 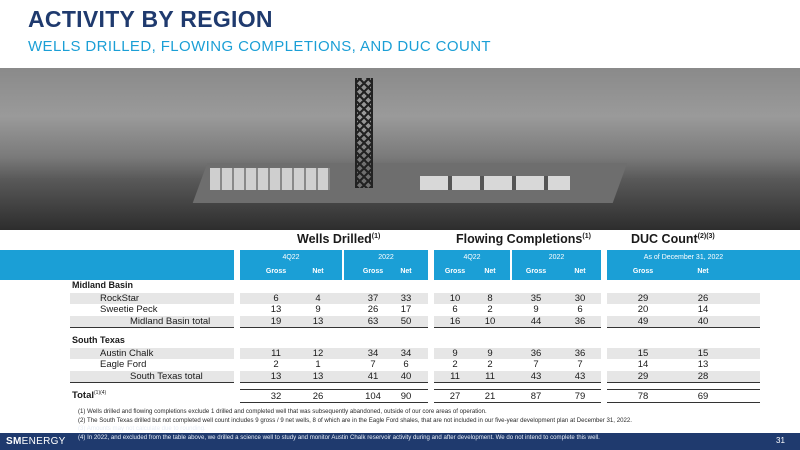 I want to click on table-row-austin: Austin Chalk 11 12 34 34 9 9 36 36 15 15, so click(x=415, y=353).